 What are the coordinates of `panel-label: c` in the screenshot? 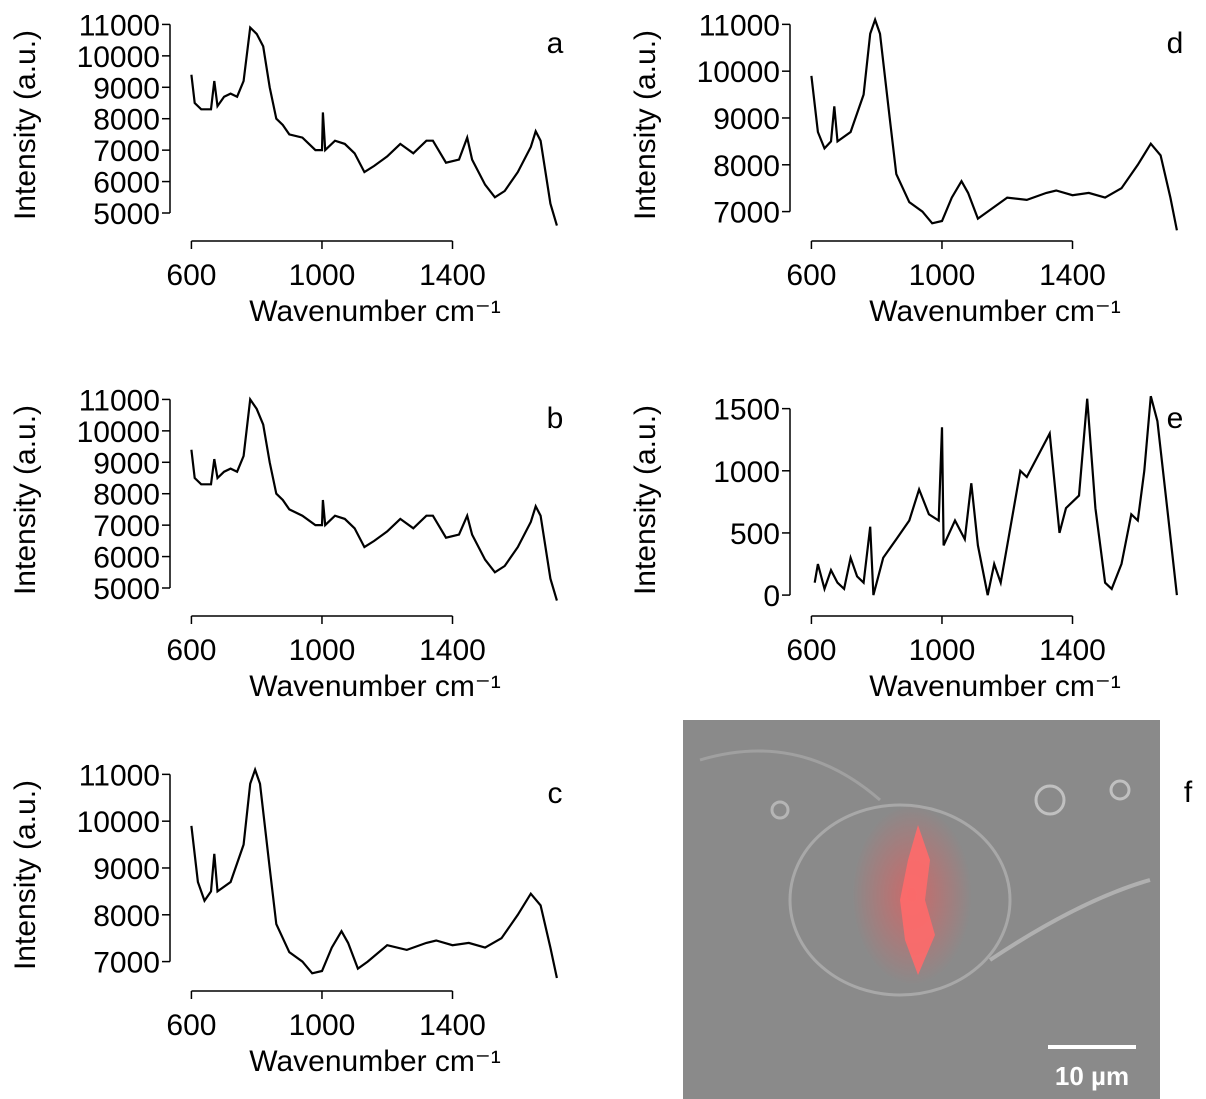 It's located at (555, 793).